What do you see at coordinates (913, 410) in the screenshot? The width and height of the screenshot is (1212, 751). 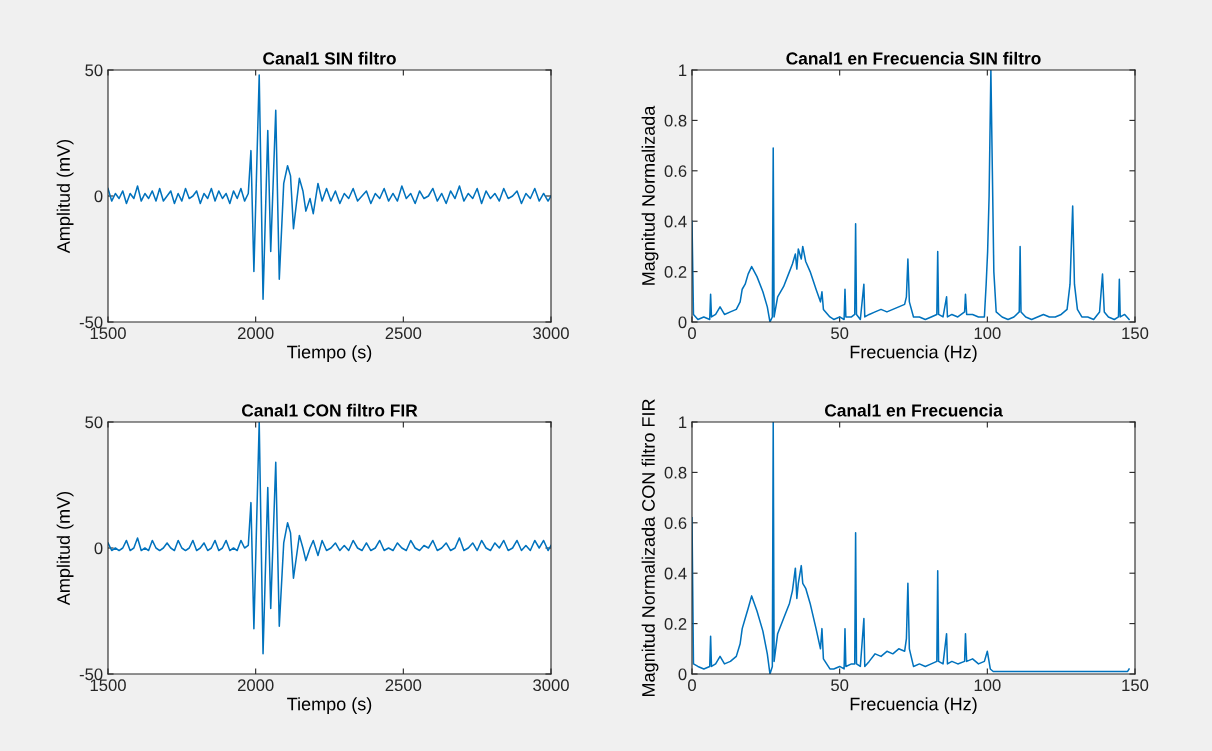 I see `chart-title: Canal1 en Frecuencia` at bounding box center [913, 410].